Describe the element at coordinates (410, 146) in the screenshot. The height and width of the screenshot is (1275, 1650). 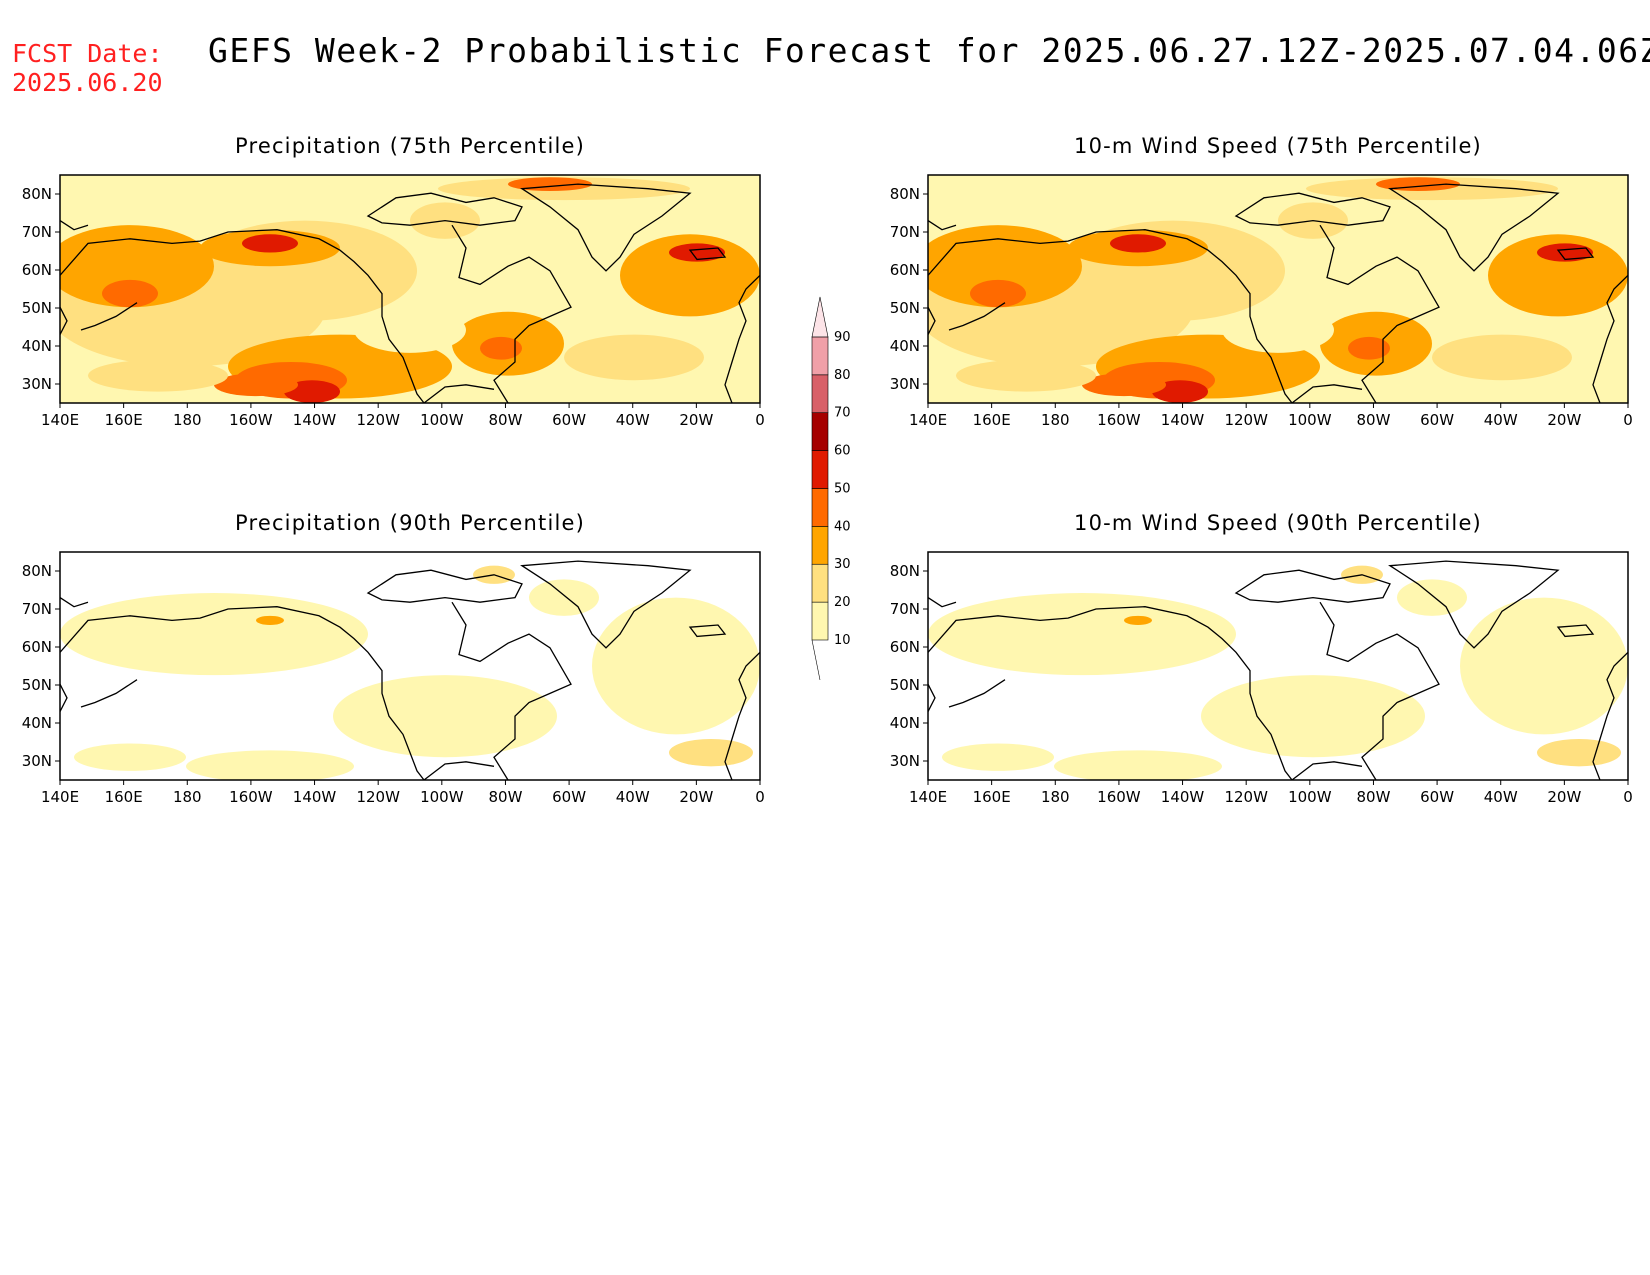
I see `panel-title: Precipitation (75th Percentile)` at that location.